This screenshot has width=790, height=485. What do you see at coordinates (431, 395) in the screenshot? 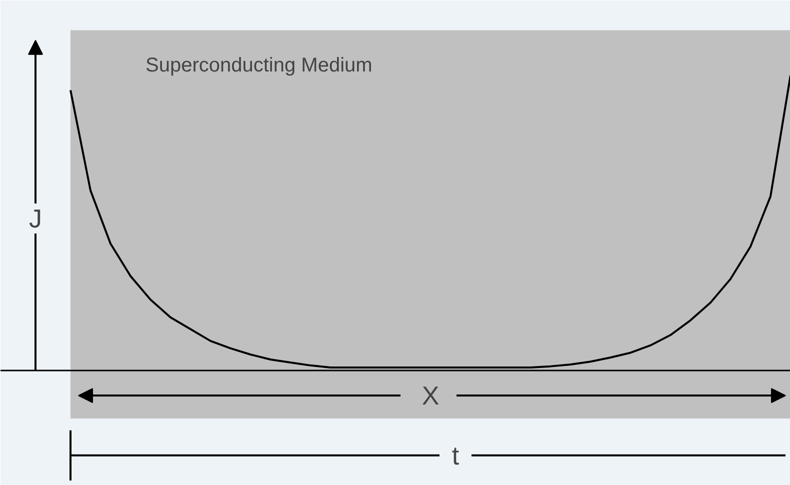
I see `x-axis-title: X` at bounding box center [431, 395].